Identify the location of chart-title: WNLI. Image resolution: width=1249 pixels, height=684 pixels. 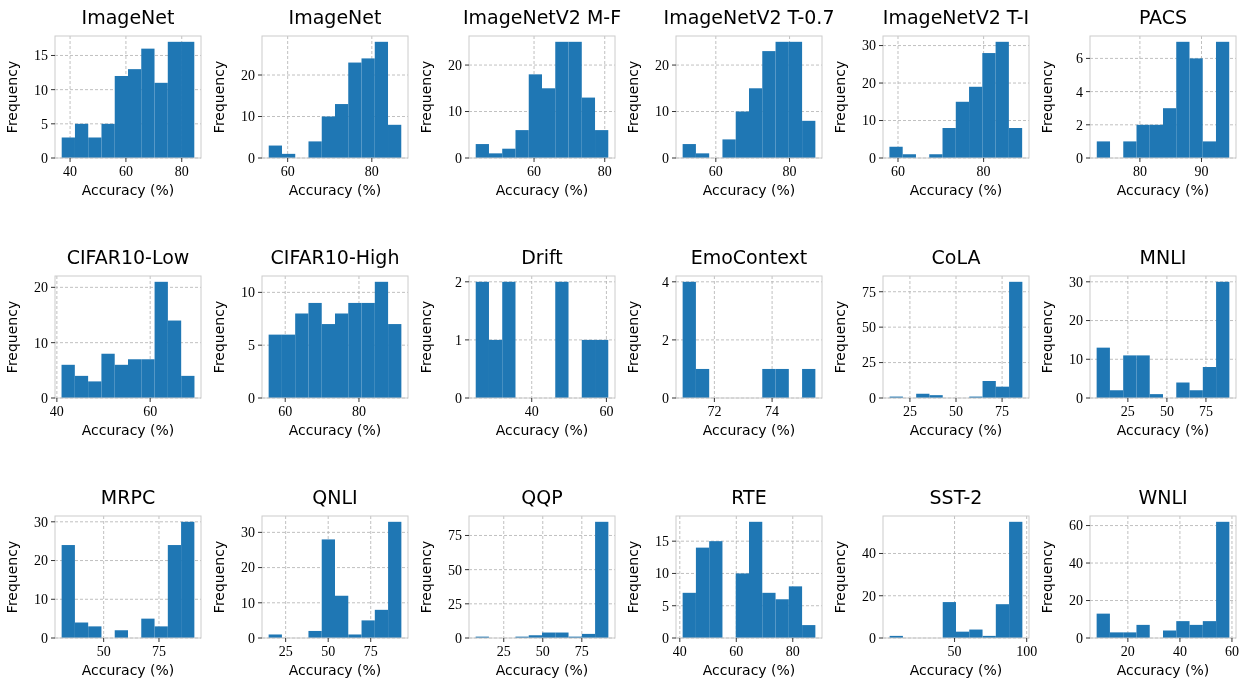
(1163, 497).